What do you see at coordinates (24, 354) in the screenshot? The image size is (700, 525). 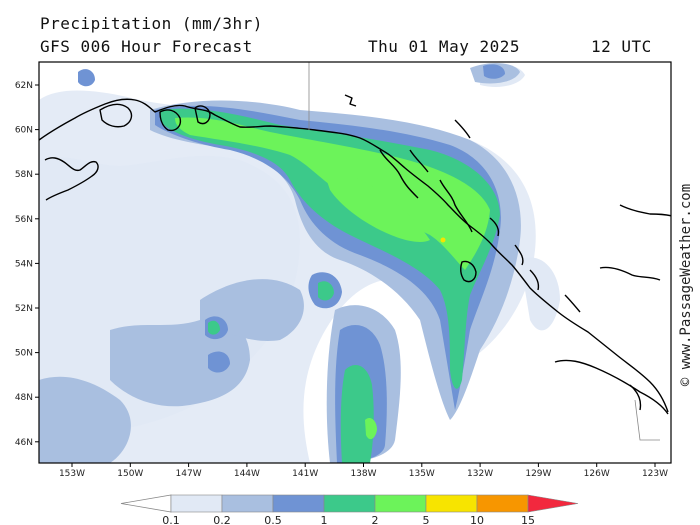 I see `lat-tick-label: 50N` at bounding box center [24, 354].